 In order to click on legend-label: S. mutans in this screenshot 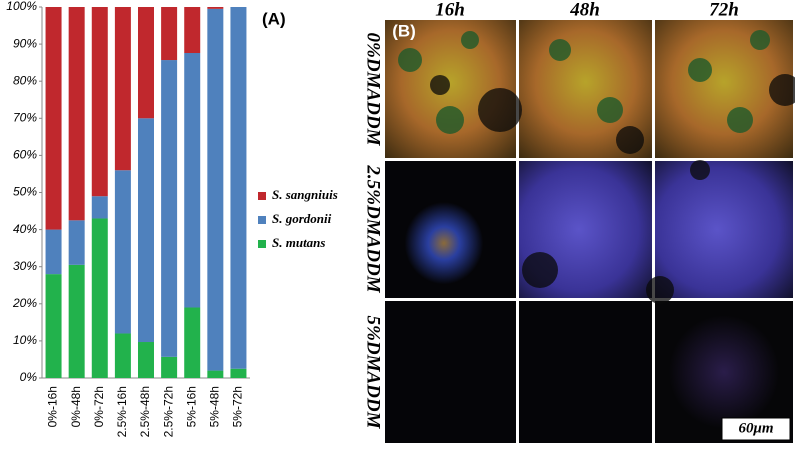, I will do `click(298, 242)`.